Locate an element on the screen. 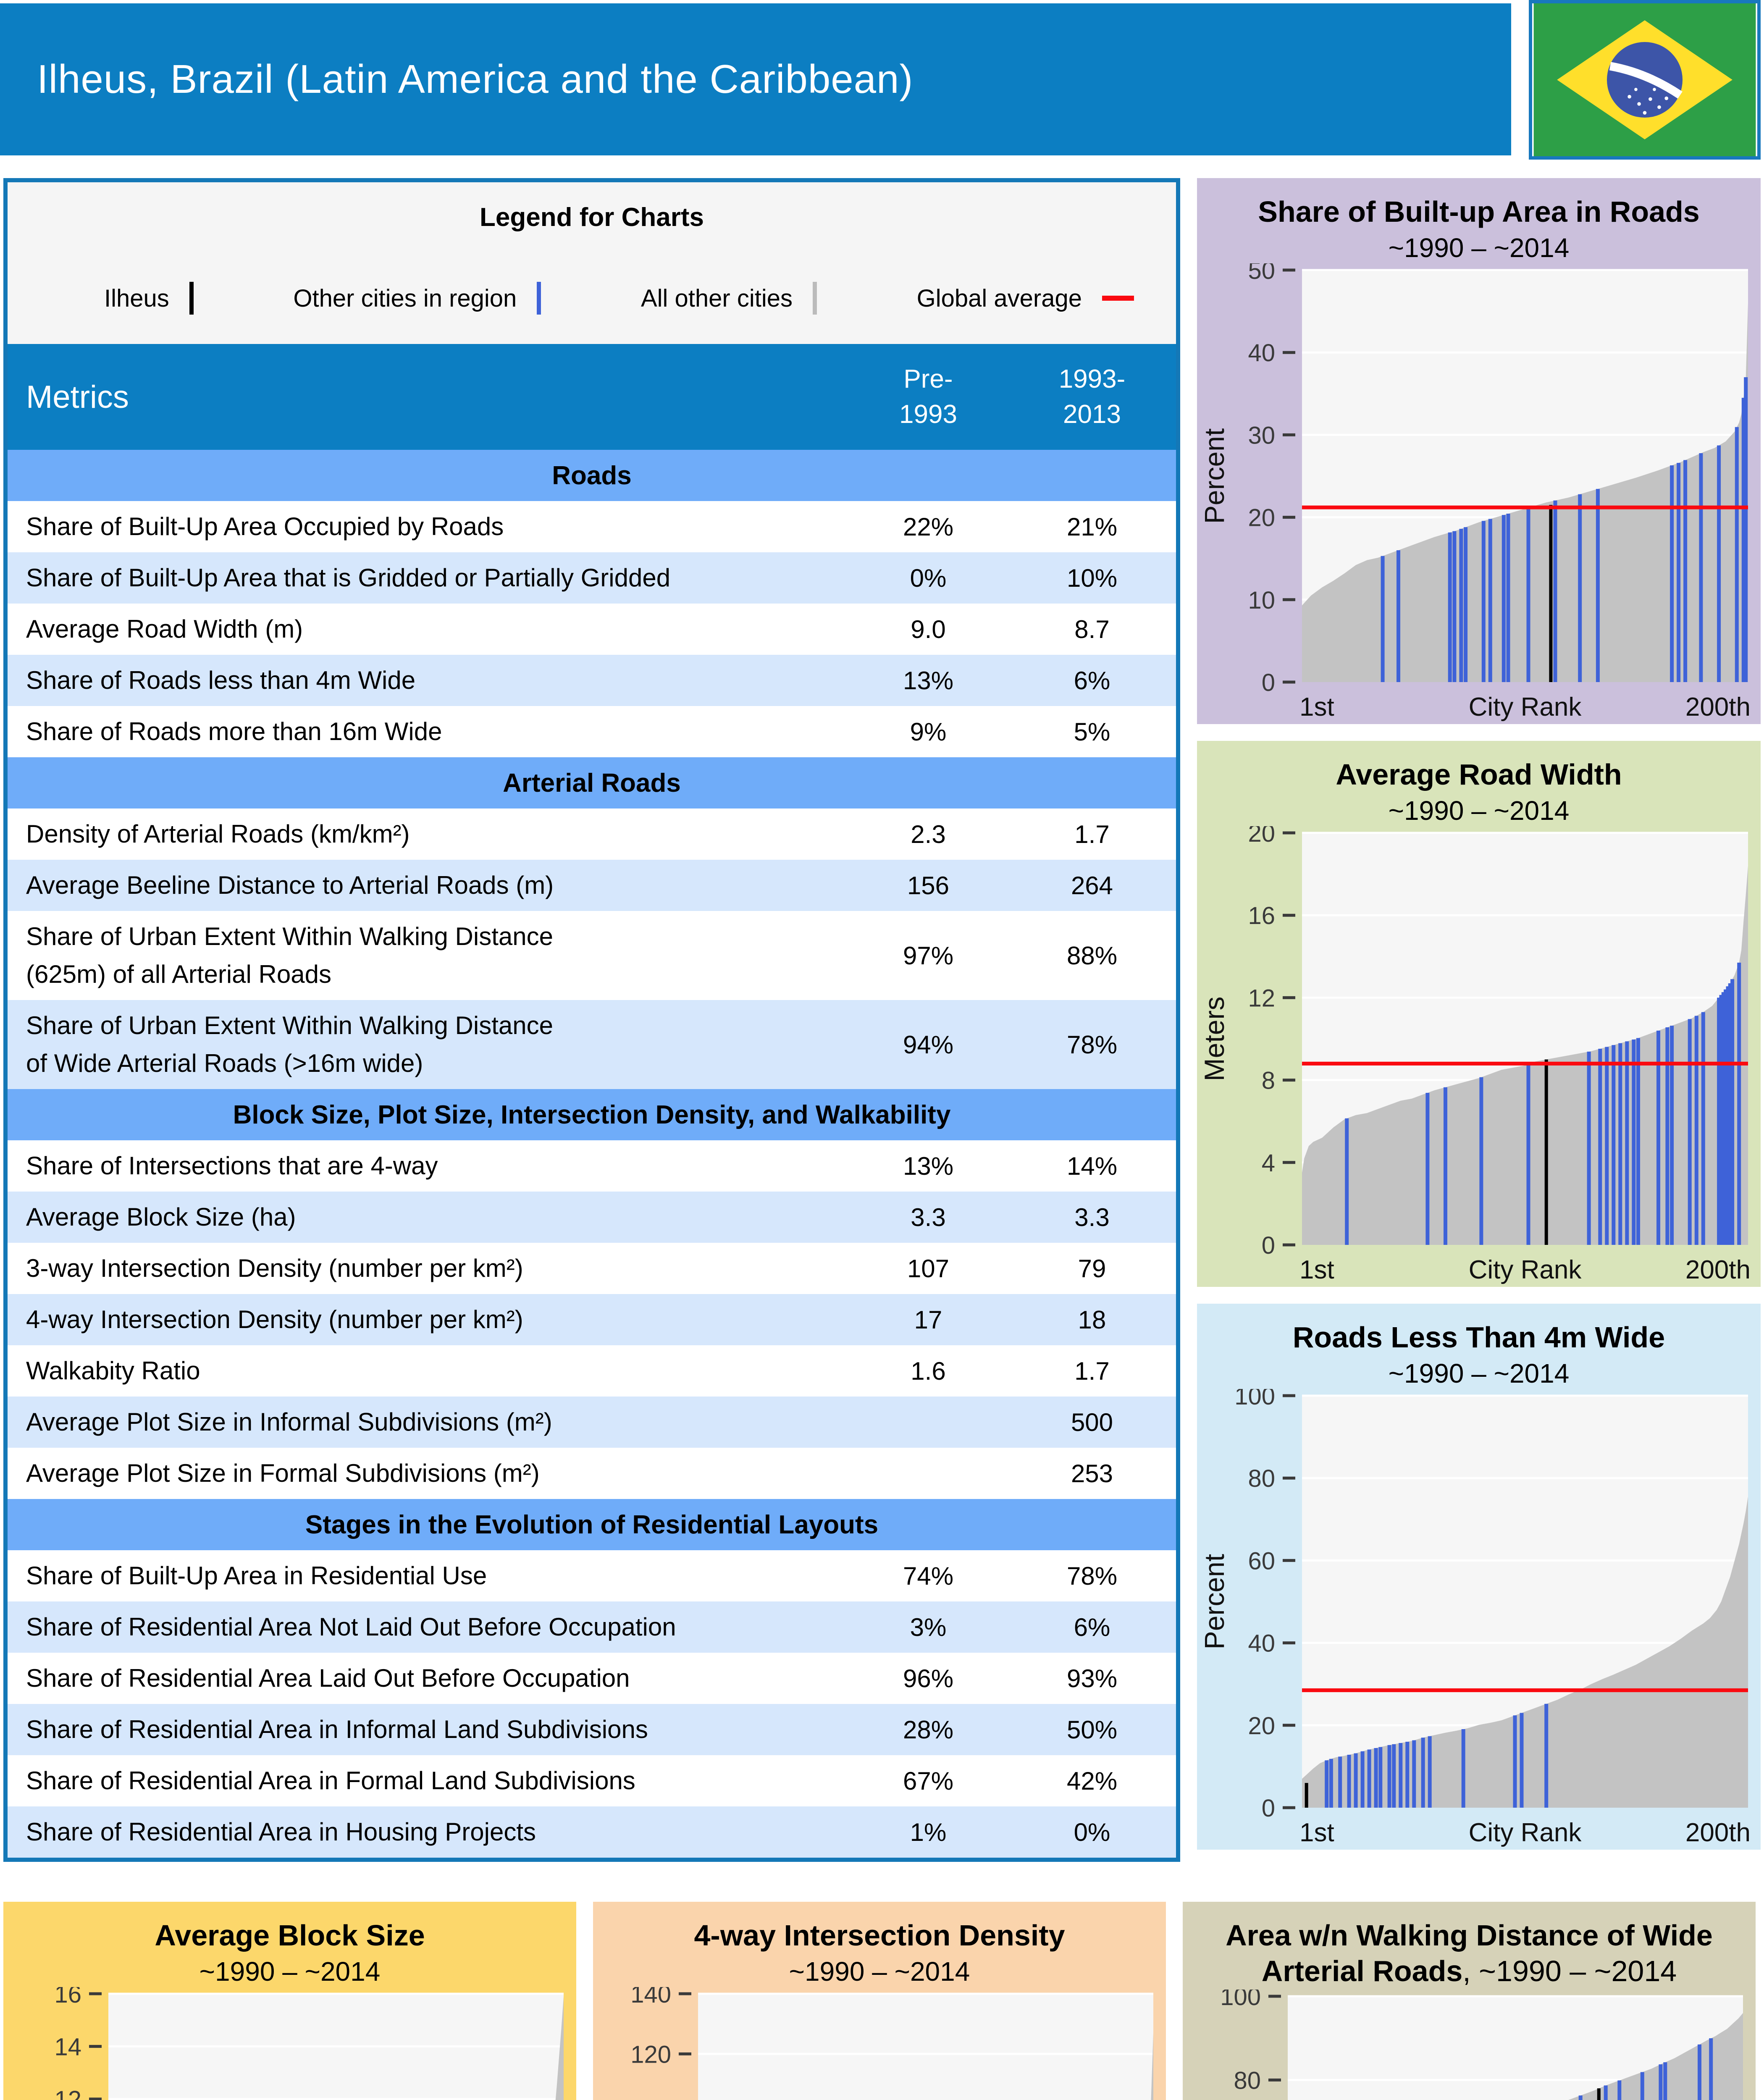  metric-label: Walkabity Ratio is located at coordinates (113, 1371).